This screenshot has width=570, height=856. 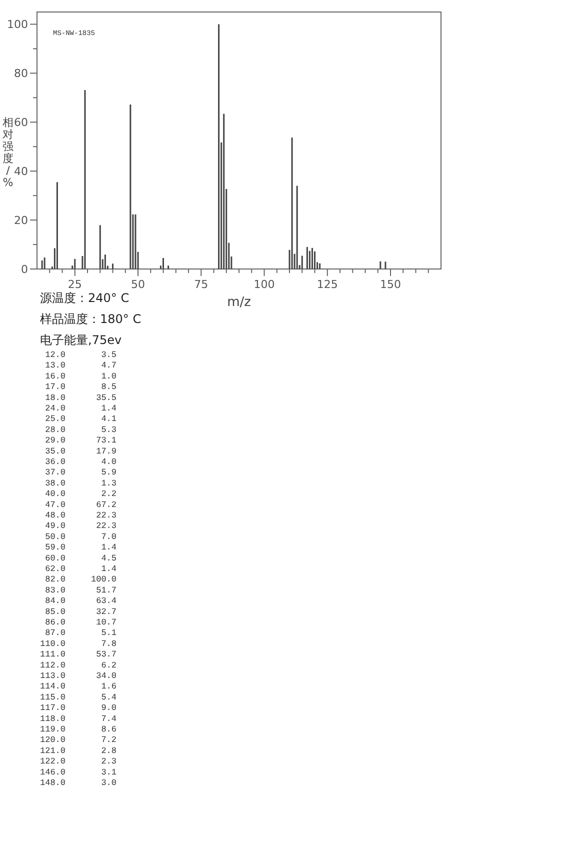 What do you see at coordinates (78, 429) in the screenshot?
I see `text: 28.0 5.3` at bounding box center [78, 429].